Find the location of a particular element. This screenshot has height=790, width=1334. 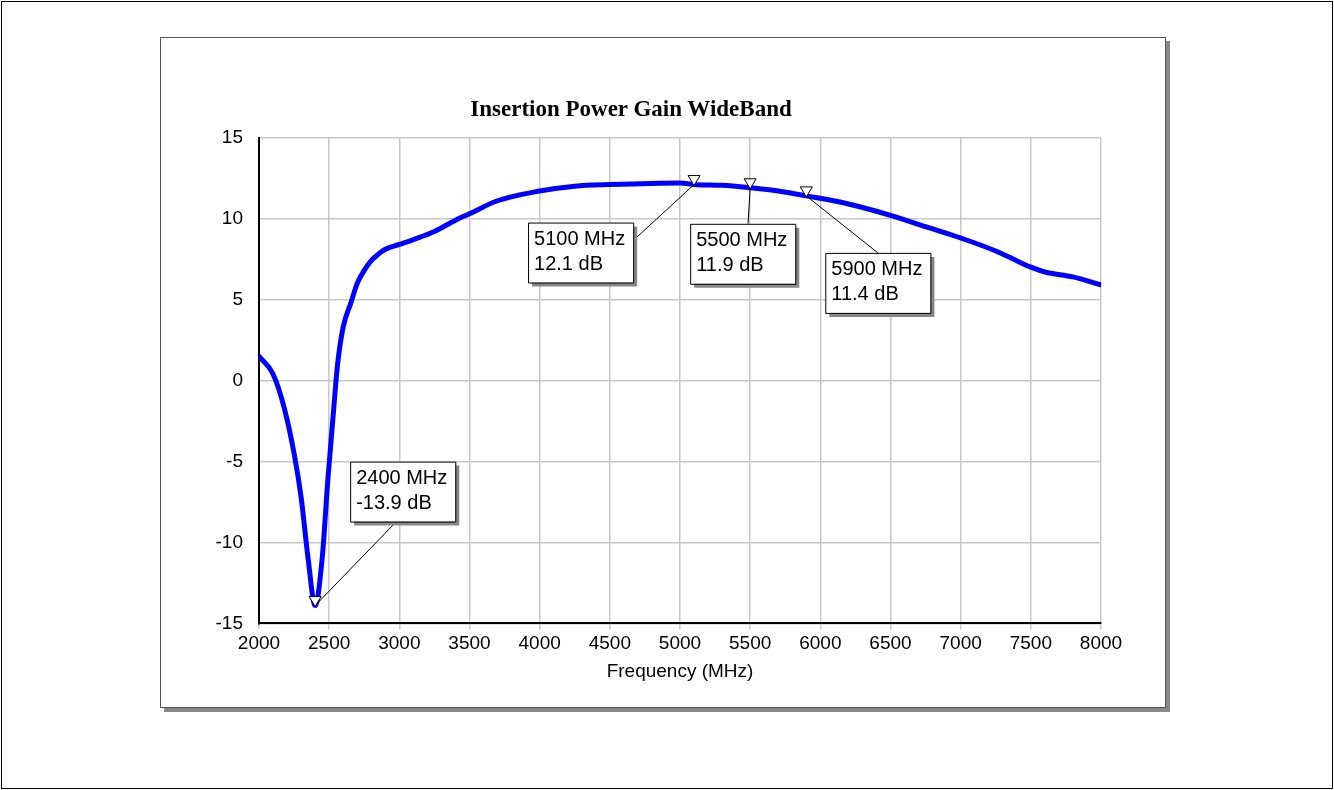

x-tick-label: 8000 is located at coordinates (1101, 643).